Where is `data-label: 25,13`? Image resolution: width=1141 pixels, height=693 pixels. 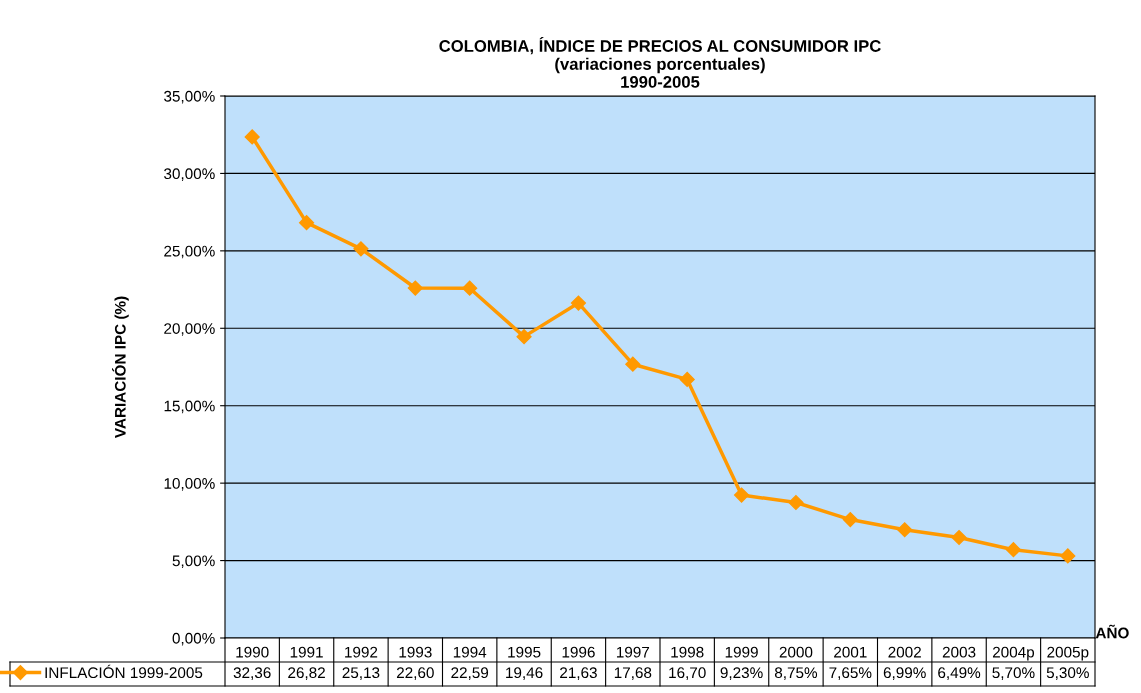 data-label: 25,13 is located at coordinates (361, 673).